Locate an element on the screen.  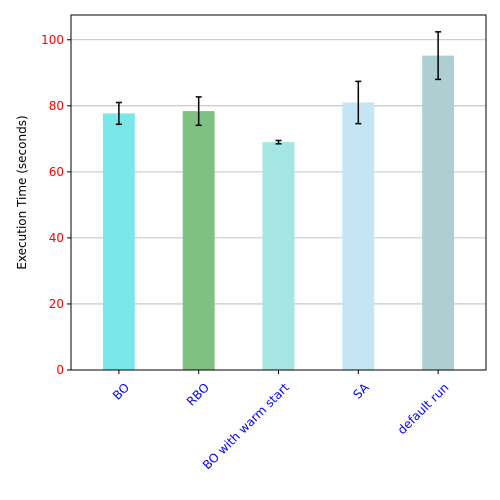
x-tick-label: default run is located at coordinates (423, 408).